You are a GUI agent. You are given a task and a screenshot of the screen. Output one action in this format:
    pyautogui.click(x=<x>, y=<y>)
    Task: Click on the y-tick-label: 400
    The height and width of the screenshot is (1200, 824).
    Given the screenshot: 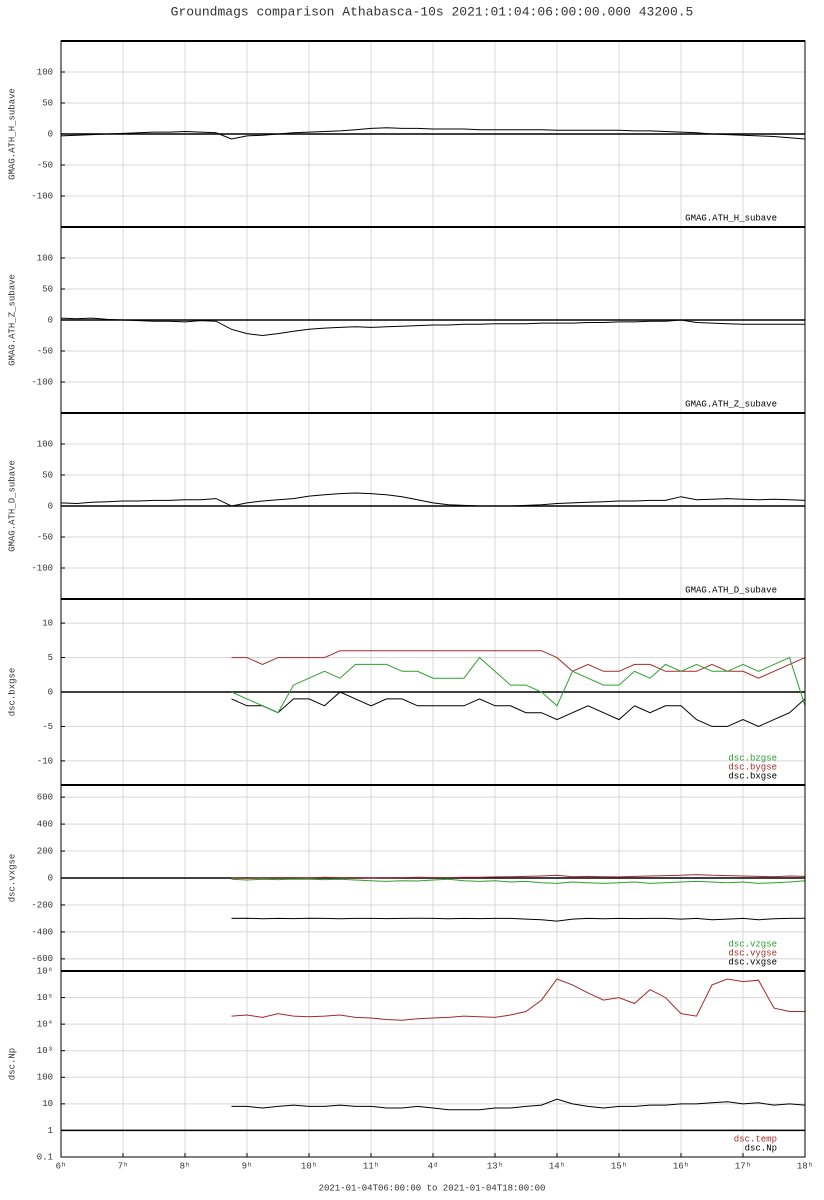 What is the action you would take?
    pyautogui.click(x=45, y=824)
    